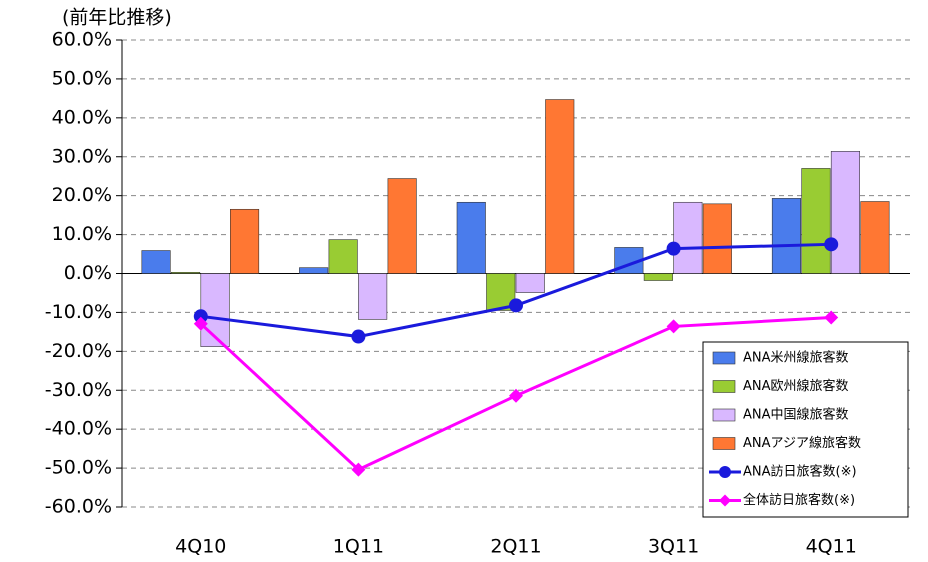 This screenshot has height=562, width=928. Describe the element at coordinates (82, 156) in the screenshot. I see `y-tick-label: 30.0%` at that location.